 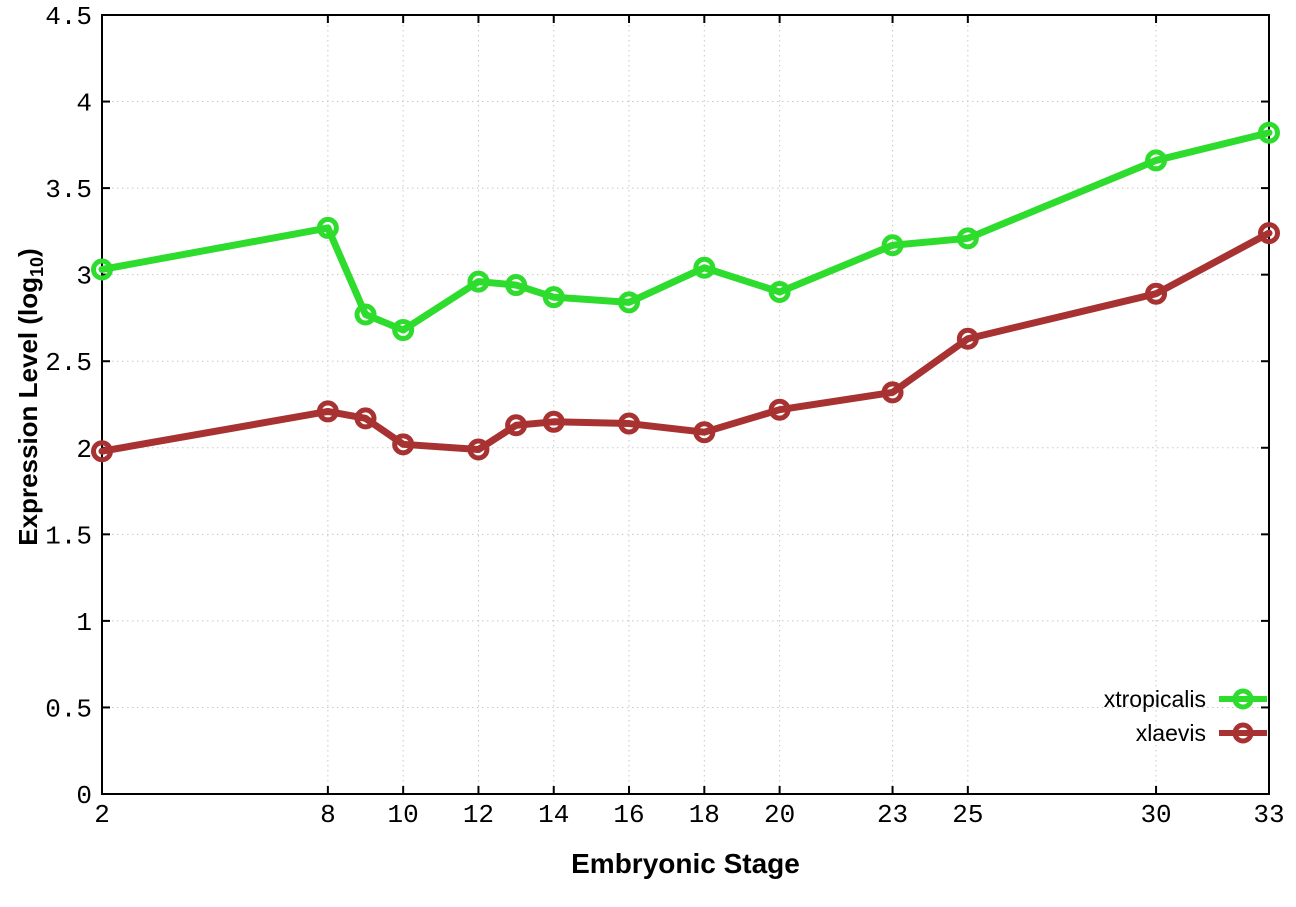 I want to click on y-axis-title-text: Expression Level (log, so click(x=28, y=411).